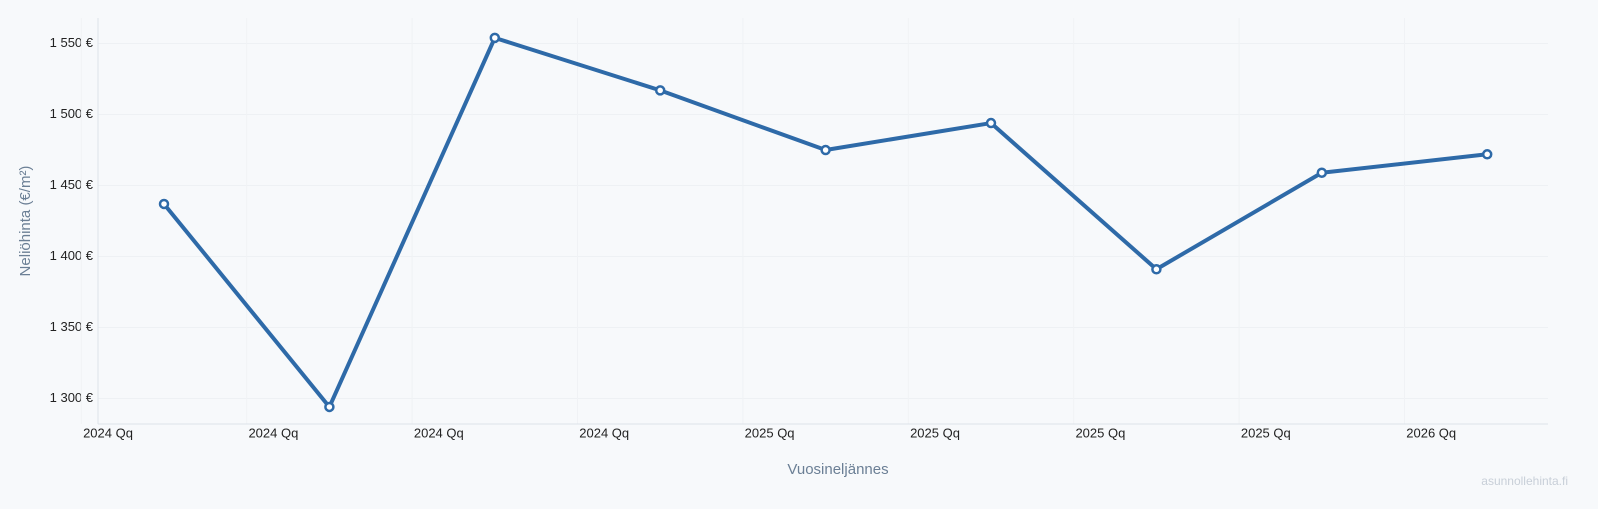 Image resolution: width=1598 pixels, height=509 pixels. What do you see at coordinates (72, 42) in the screenshot?
I see `y-tick-label: 1 550 €` at bounding box center [72, 42].